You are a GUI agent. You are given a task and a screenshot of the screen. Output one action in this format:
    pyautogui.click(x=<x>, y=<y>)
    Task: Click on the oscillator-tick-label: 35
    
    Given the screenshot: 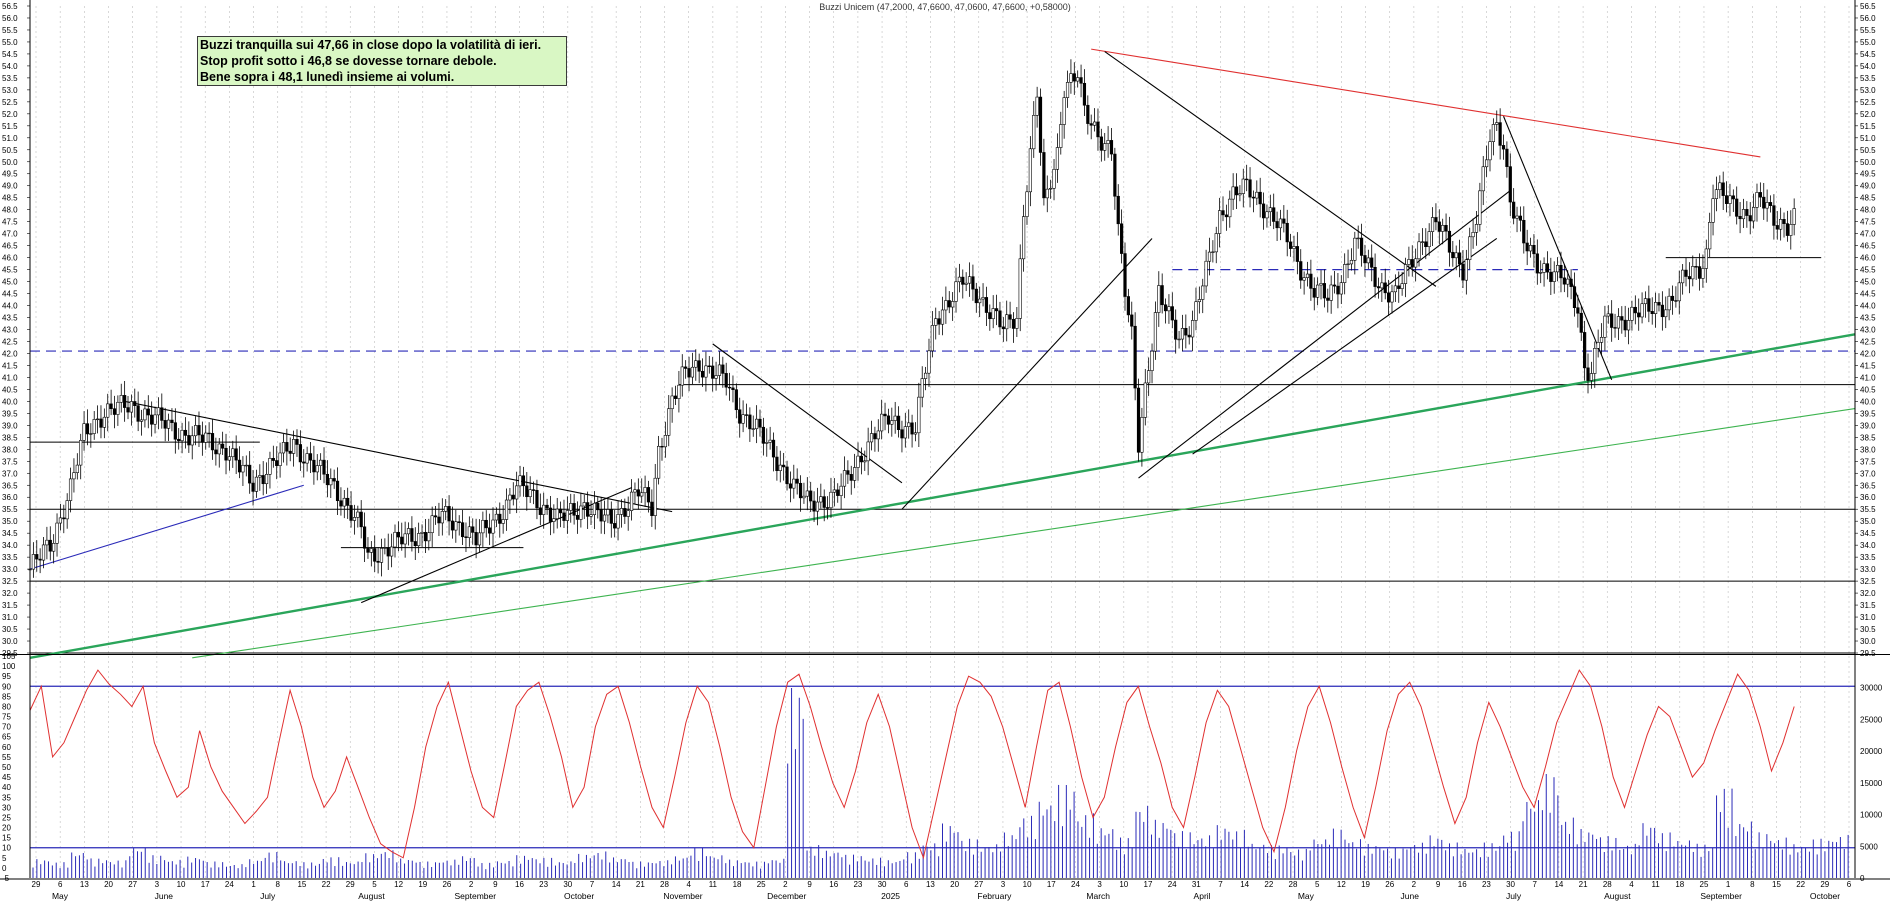 What is the action you would take?
    pyautogui.click(x=6, y=797)
    